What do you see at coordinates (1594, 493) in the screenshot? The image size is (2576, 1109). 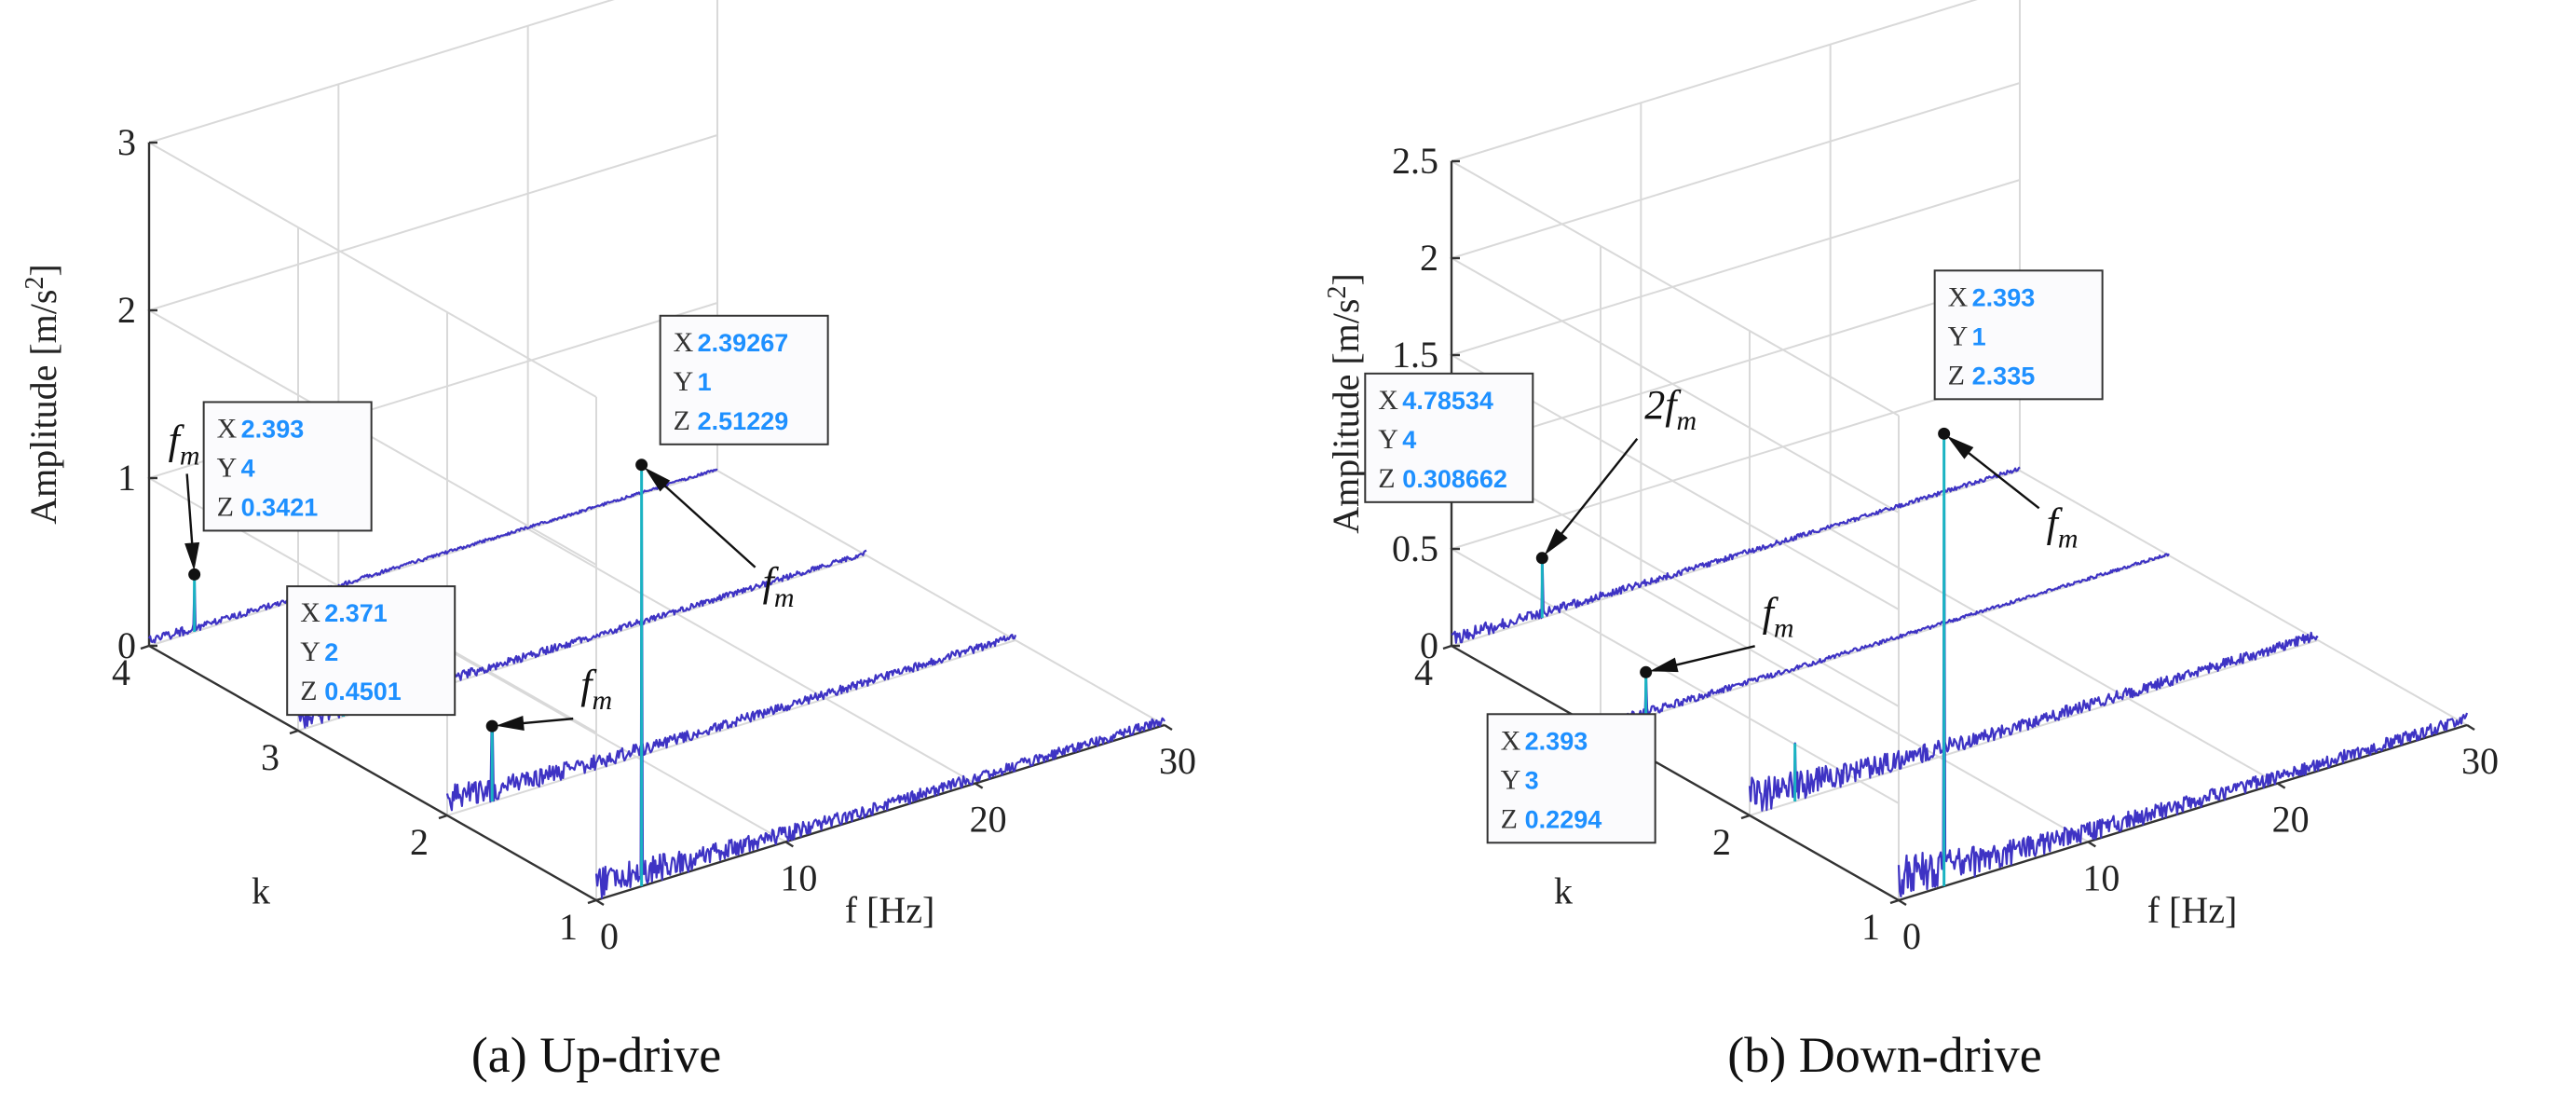 I see `fm-arrow-shaft` at bounding box center [1594, 493].